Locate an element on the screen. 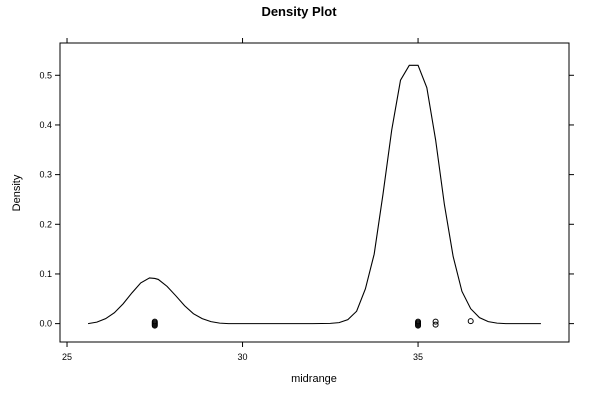 The image size is (599, 400). y-tick-label: 0.2 is located at coordinates (45, 224).